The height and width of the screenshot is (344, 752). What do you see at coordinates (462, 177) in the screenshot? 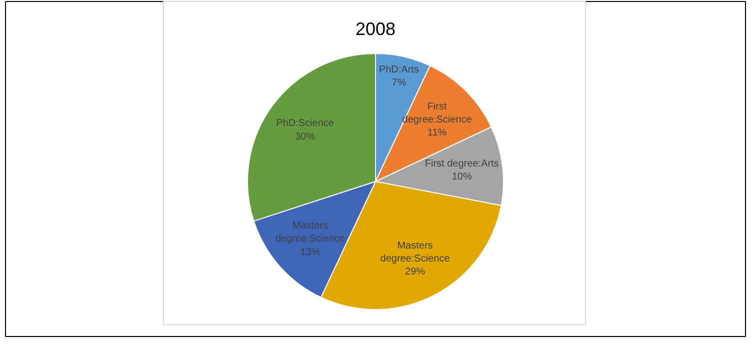
I see `data-label: 10%` at bounding box center [462, 177].